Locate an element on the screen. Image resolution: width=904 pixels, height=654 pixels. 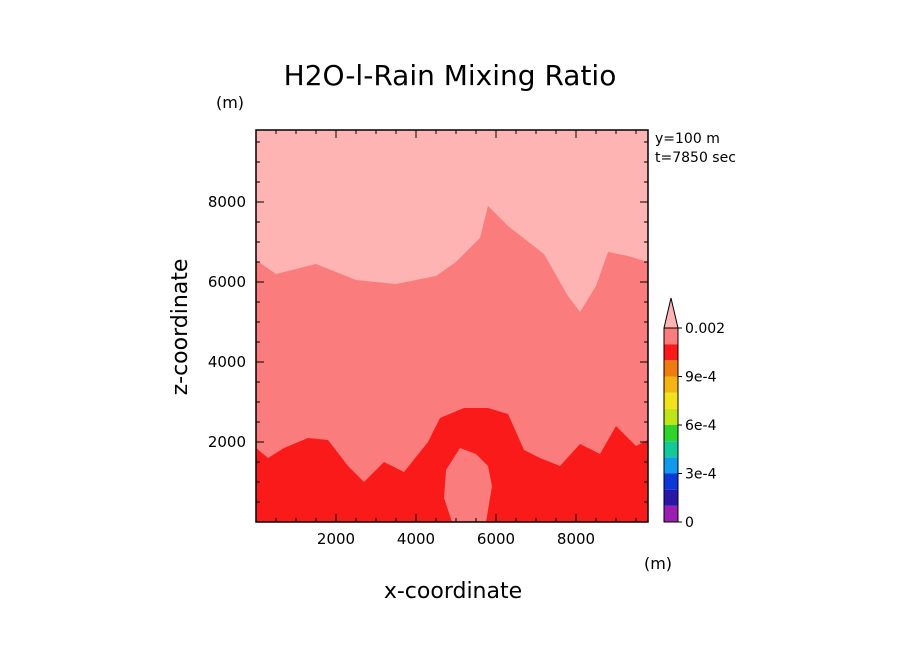
x-tick-label: 6000 is located at coordinates (496, 539).